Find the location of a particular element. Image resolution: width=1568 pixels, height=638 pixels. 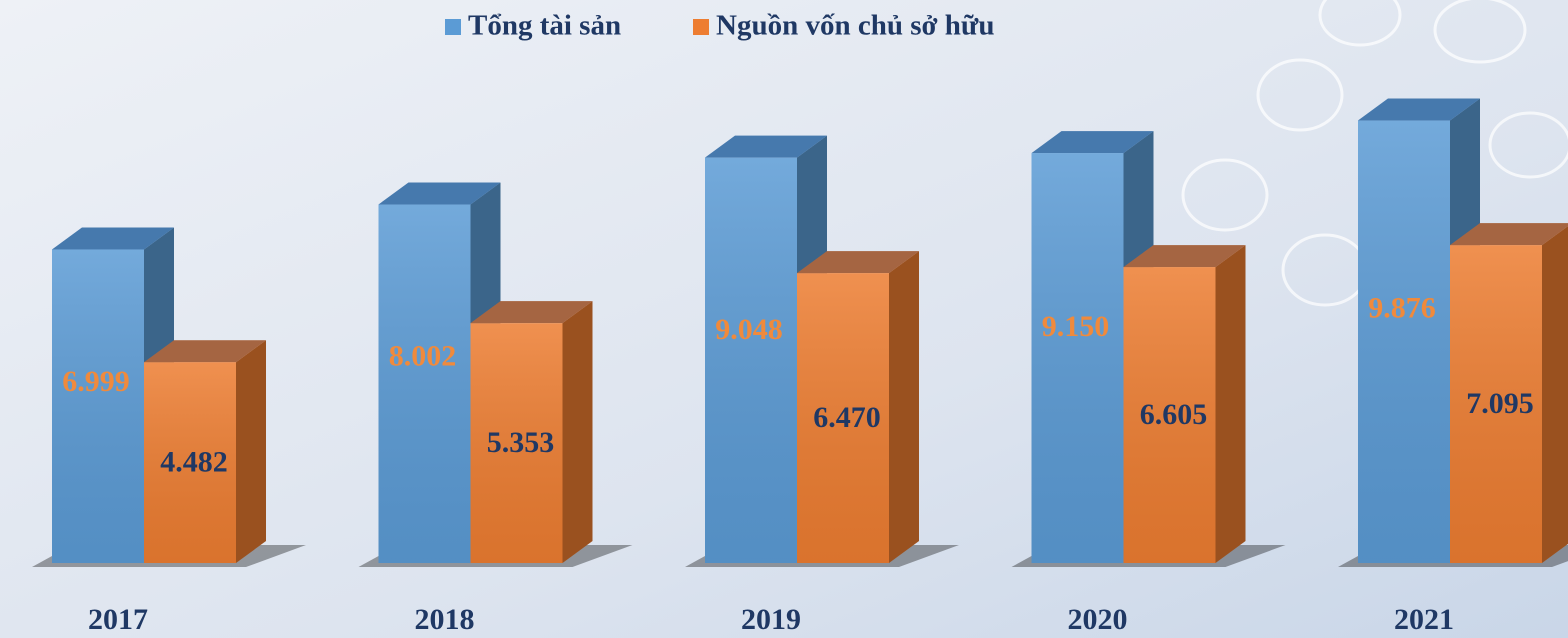

value-label: 6.999 is located at coordinates (96, 381).